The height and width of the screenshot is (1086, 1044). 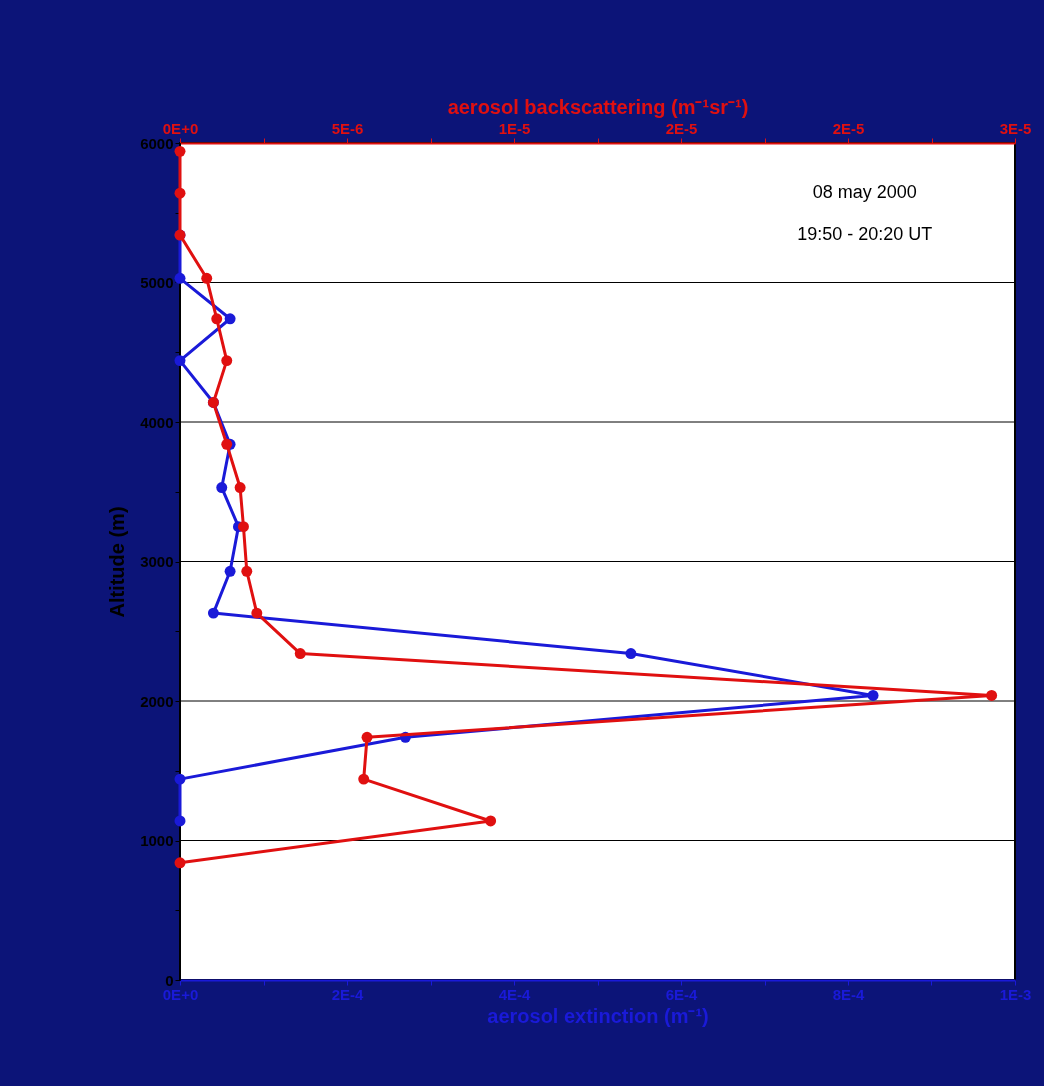 What do you see at coordinates (157, 422) in the screenshot?
I see `y-tick-label: 4000` at bounding box center [157, 422].